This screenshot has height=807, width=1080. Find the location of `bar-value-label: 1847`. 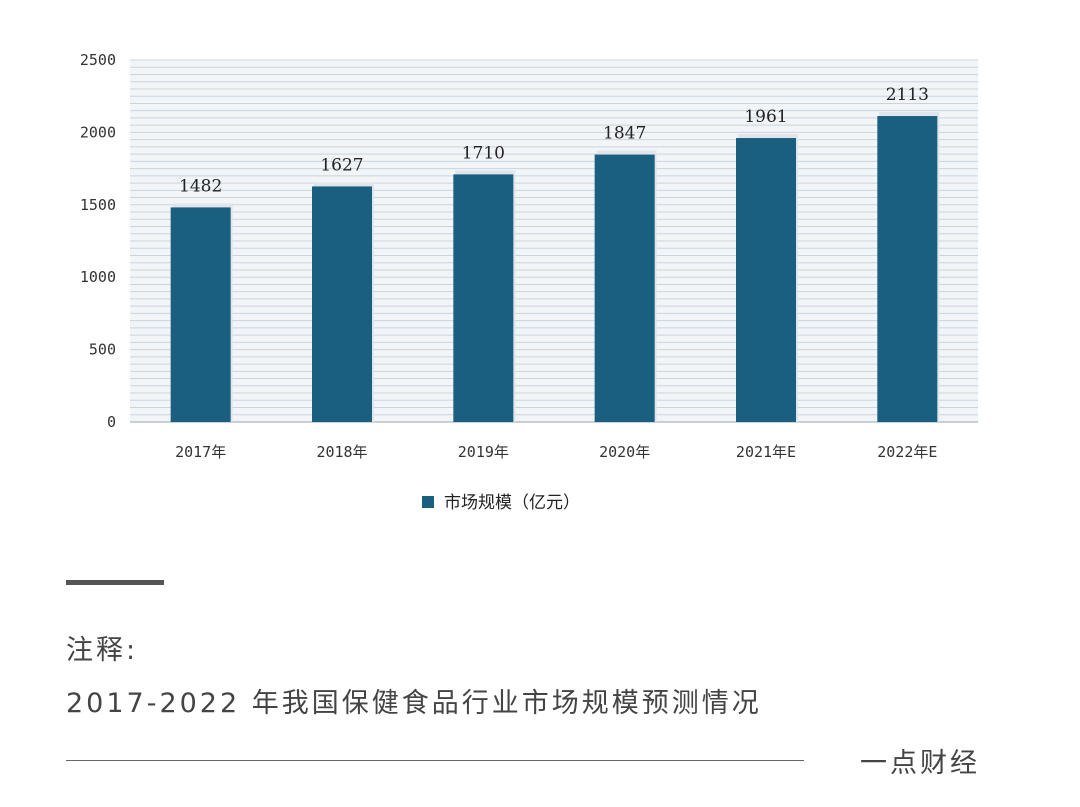

bar-value-label: 1847 is located at coordinates (624, 134).